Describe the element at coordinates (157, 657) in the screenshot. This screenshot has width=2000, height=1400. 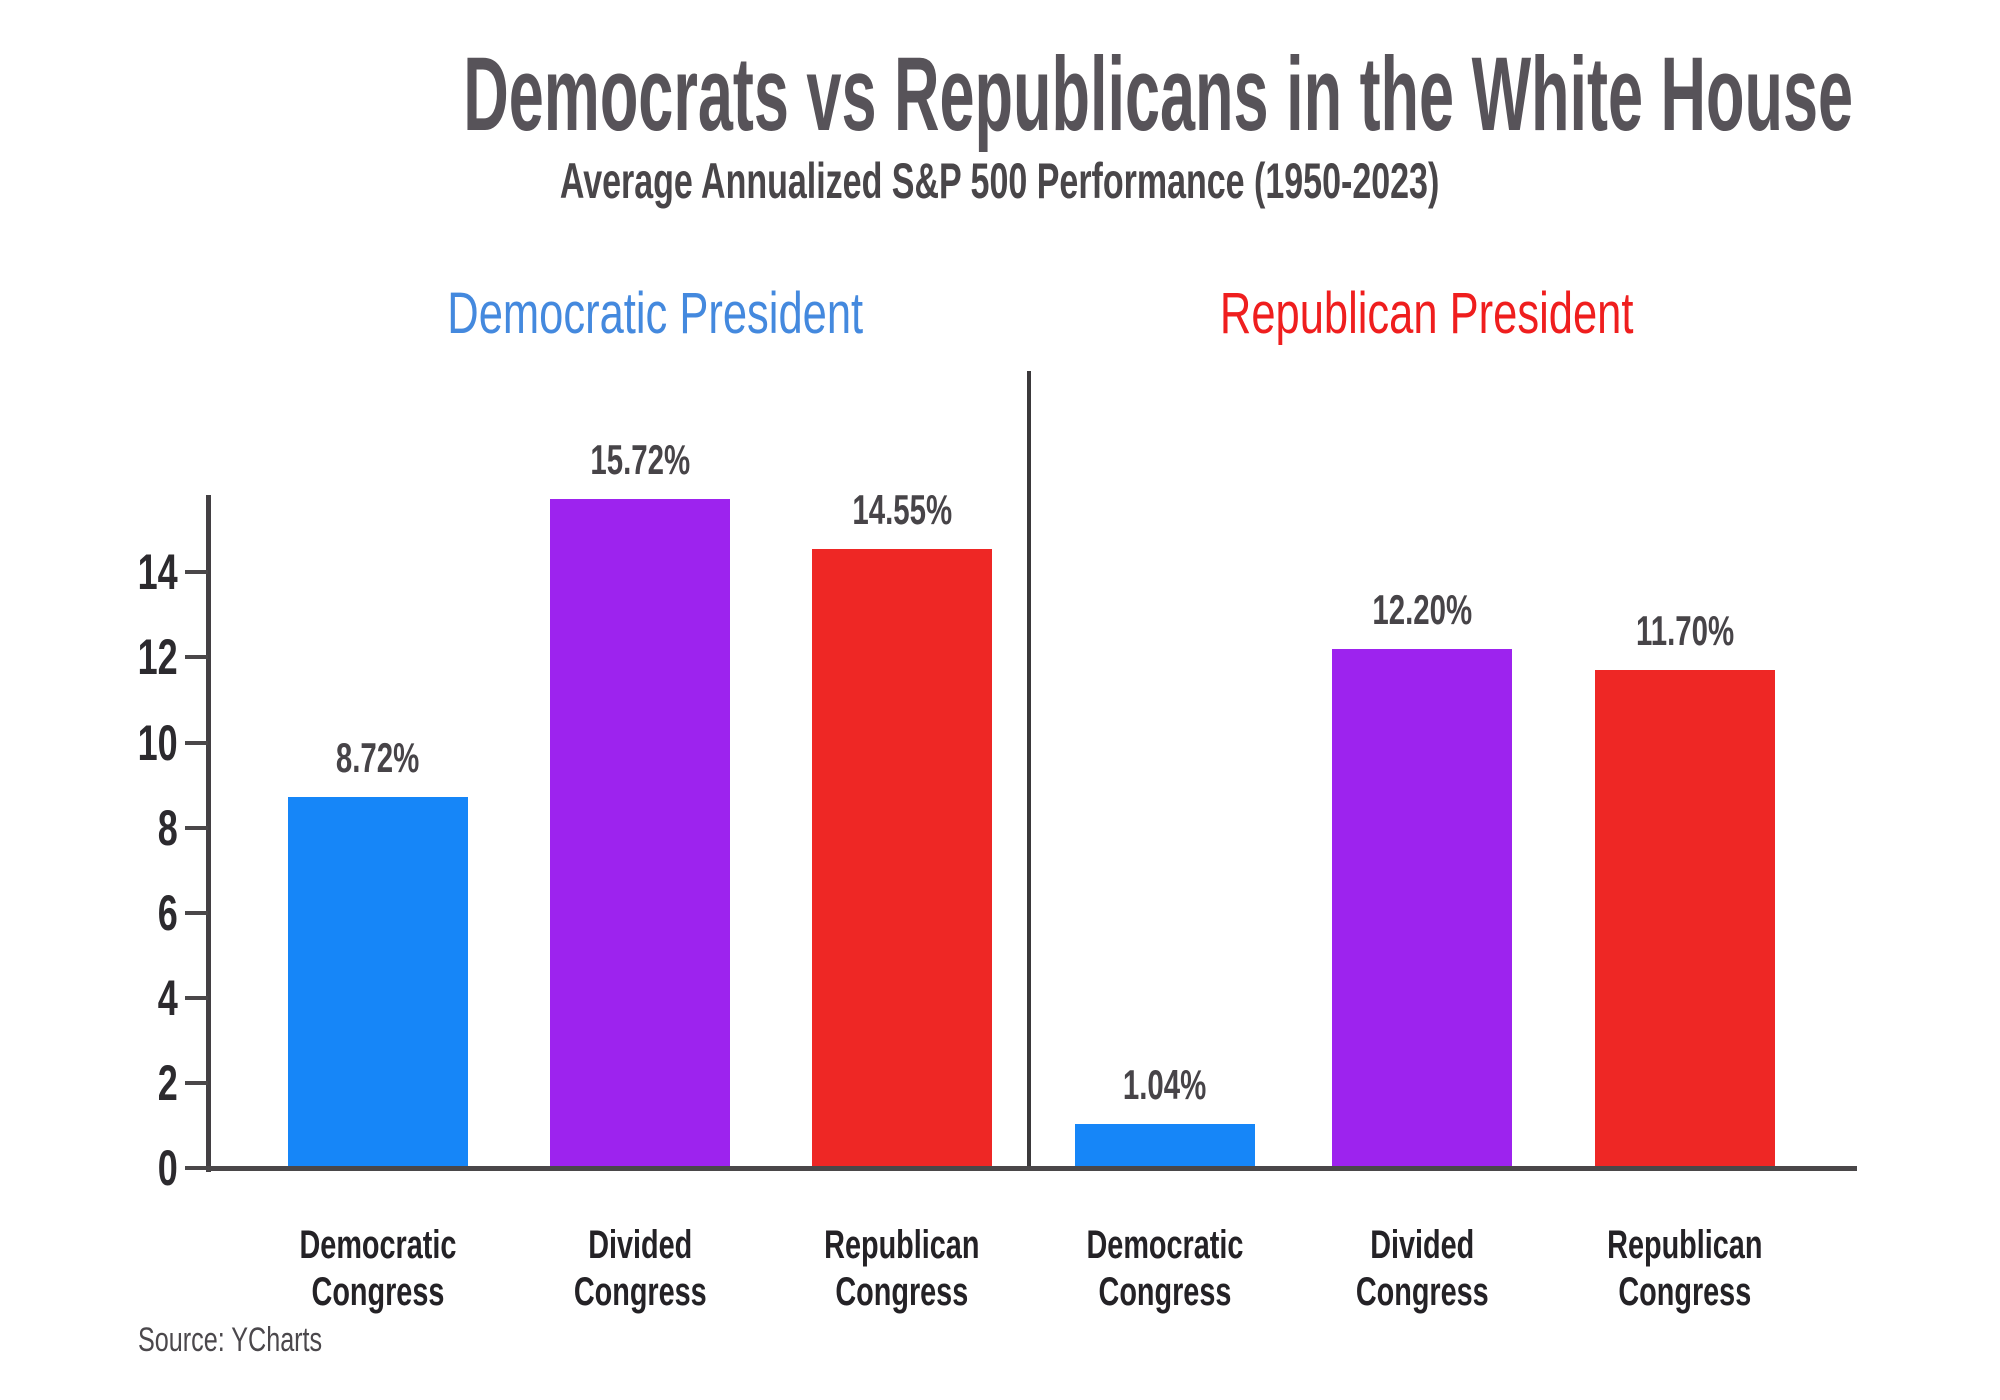
I see `y-tick-label-text-12: 12` at that location.